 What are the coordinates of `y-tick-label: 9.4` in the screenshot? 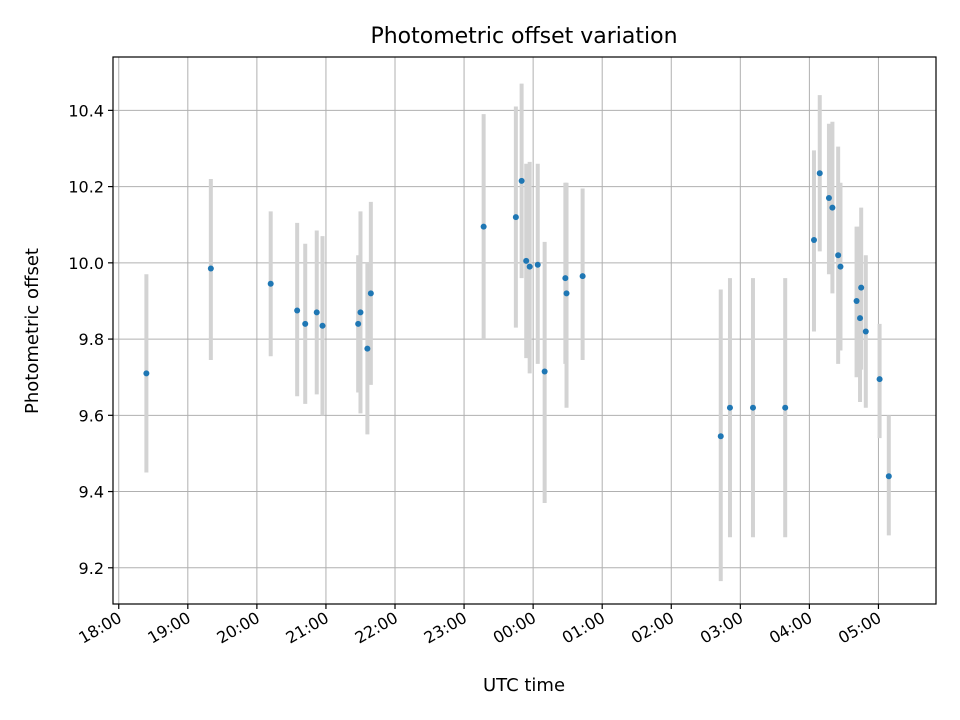 It's located at (91, 492).